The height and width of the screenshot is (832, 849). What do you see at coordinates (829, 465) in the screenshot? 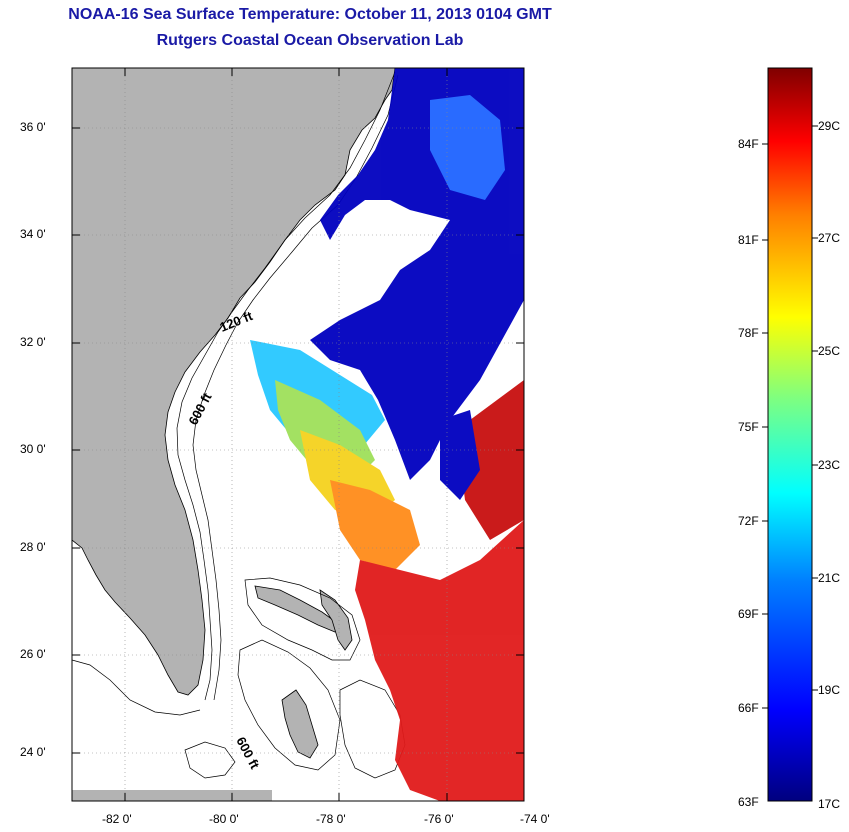
I see `colorbar-c-23: 23C` at bounding box center [829, 465].